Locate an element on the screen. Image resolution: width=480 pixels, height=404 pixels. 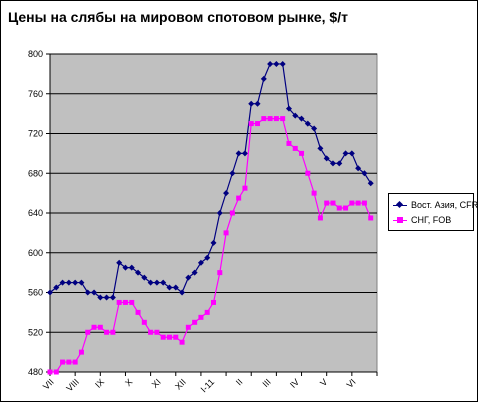
y-tick-label: 480 is located at coordinates (35, 372).